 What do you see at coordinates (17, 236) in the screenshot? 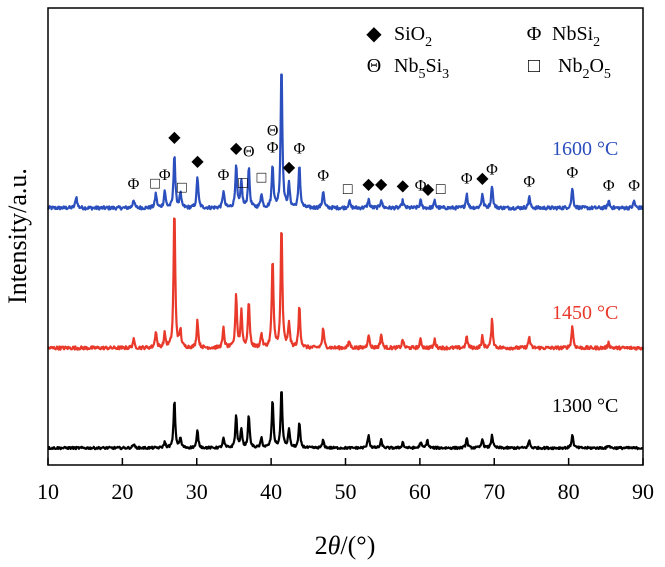
I see `y-axis-title: Intensity/a.u.` at bounding box center [17, 236].